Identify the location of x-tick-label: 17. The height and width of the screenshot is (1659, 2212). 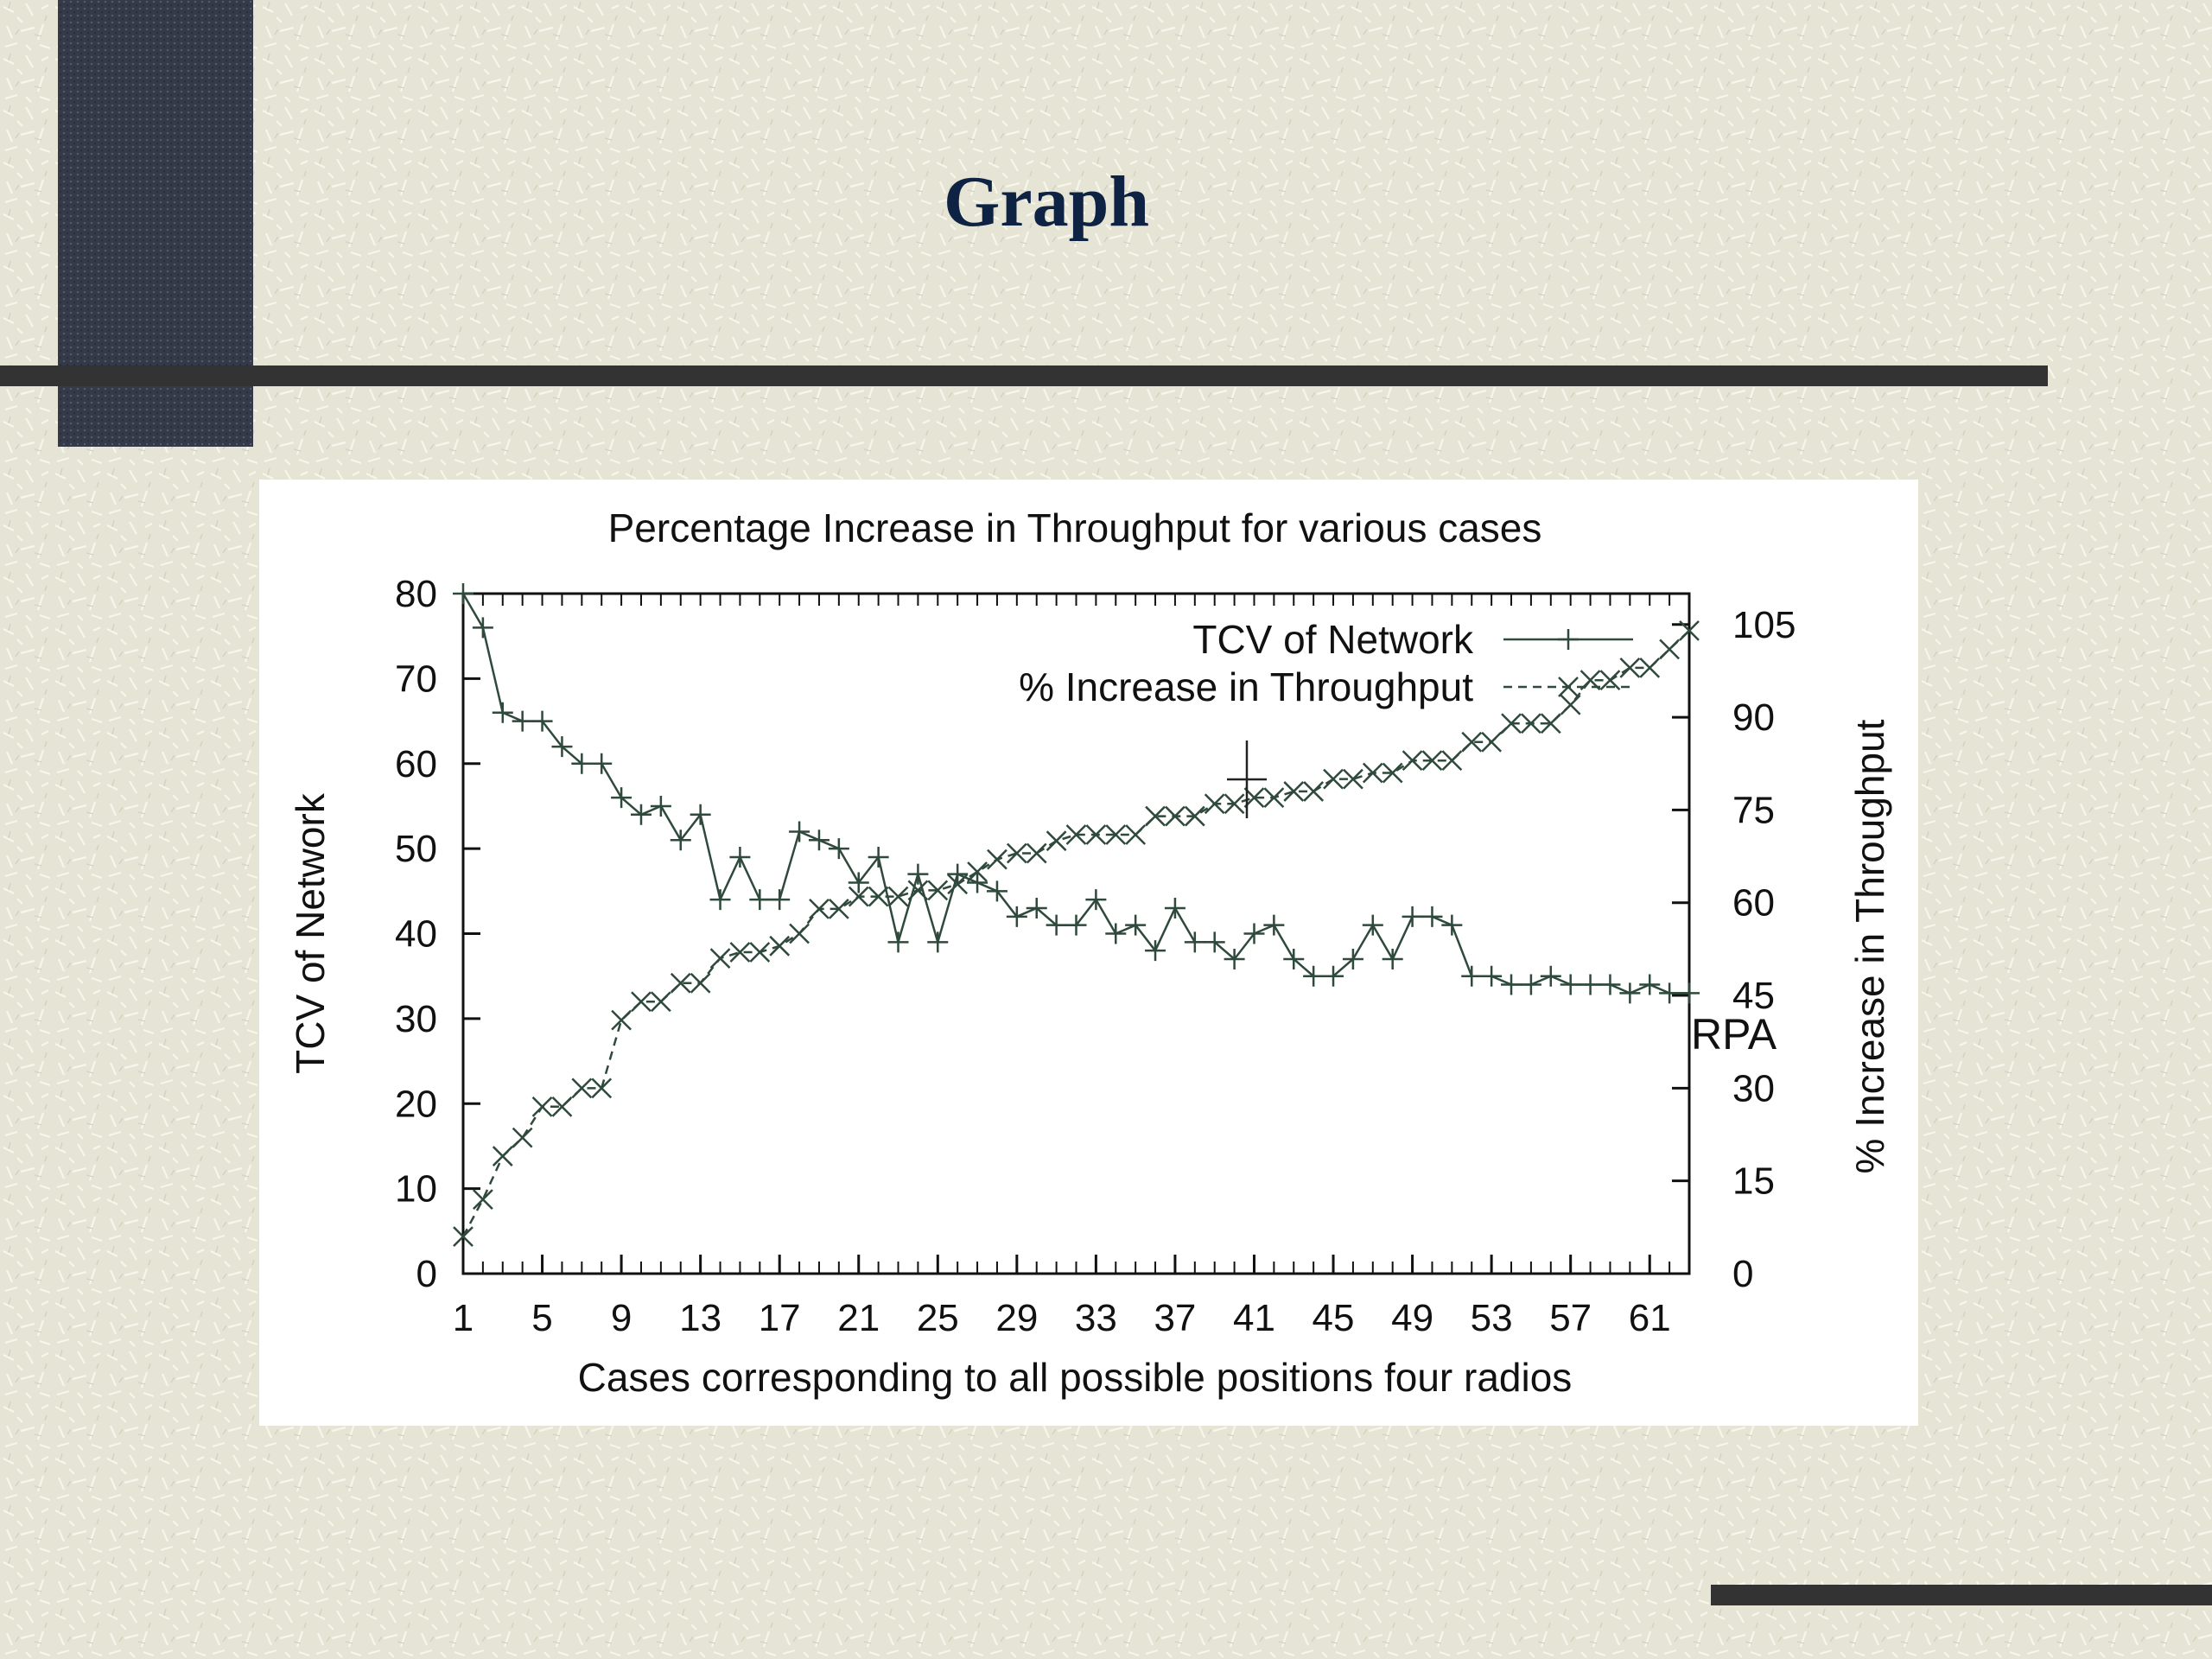
(780, 1318).